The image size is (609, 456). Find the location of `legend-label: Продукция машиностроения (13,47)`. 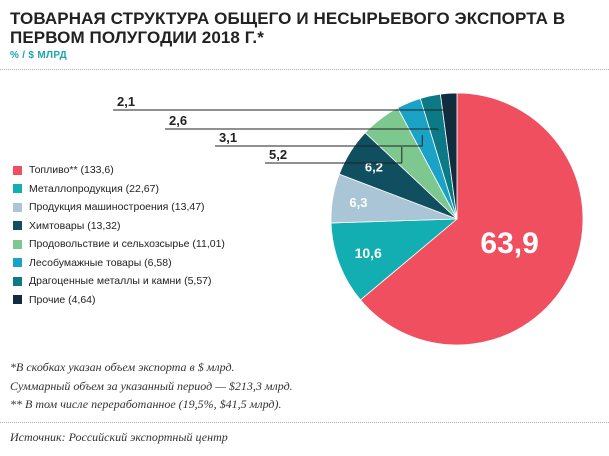

legend-label: Продукция машиностроения (13,47) is located at coordinates (117, 207).